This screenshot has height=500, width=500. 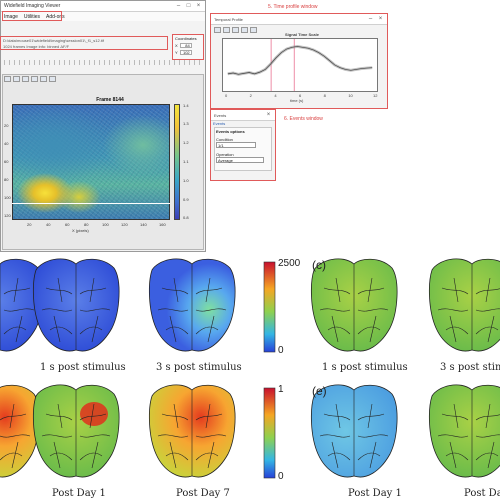 I want to click on colorbar1-min-label: 0, so click(x=281, y=350).